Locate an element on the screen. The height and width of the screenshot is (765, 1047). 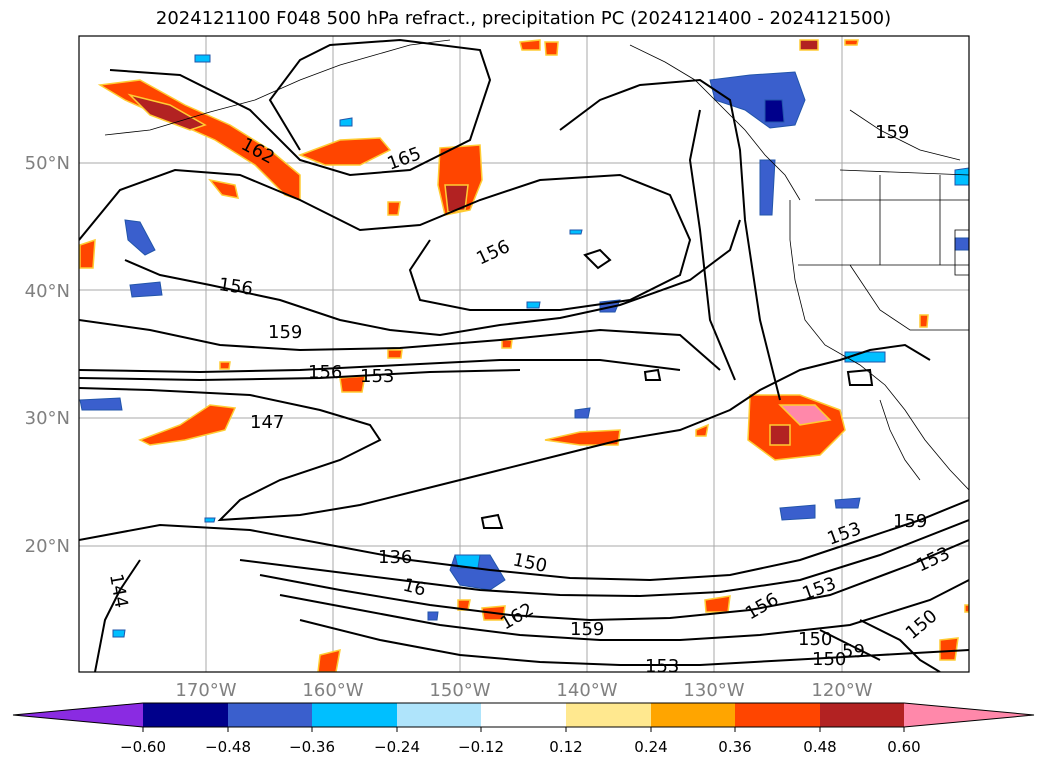
colorbar-right-arrow is located at coordinates (969, 715).